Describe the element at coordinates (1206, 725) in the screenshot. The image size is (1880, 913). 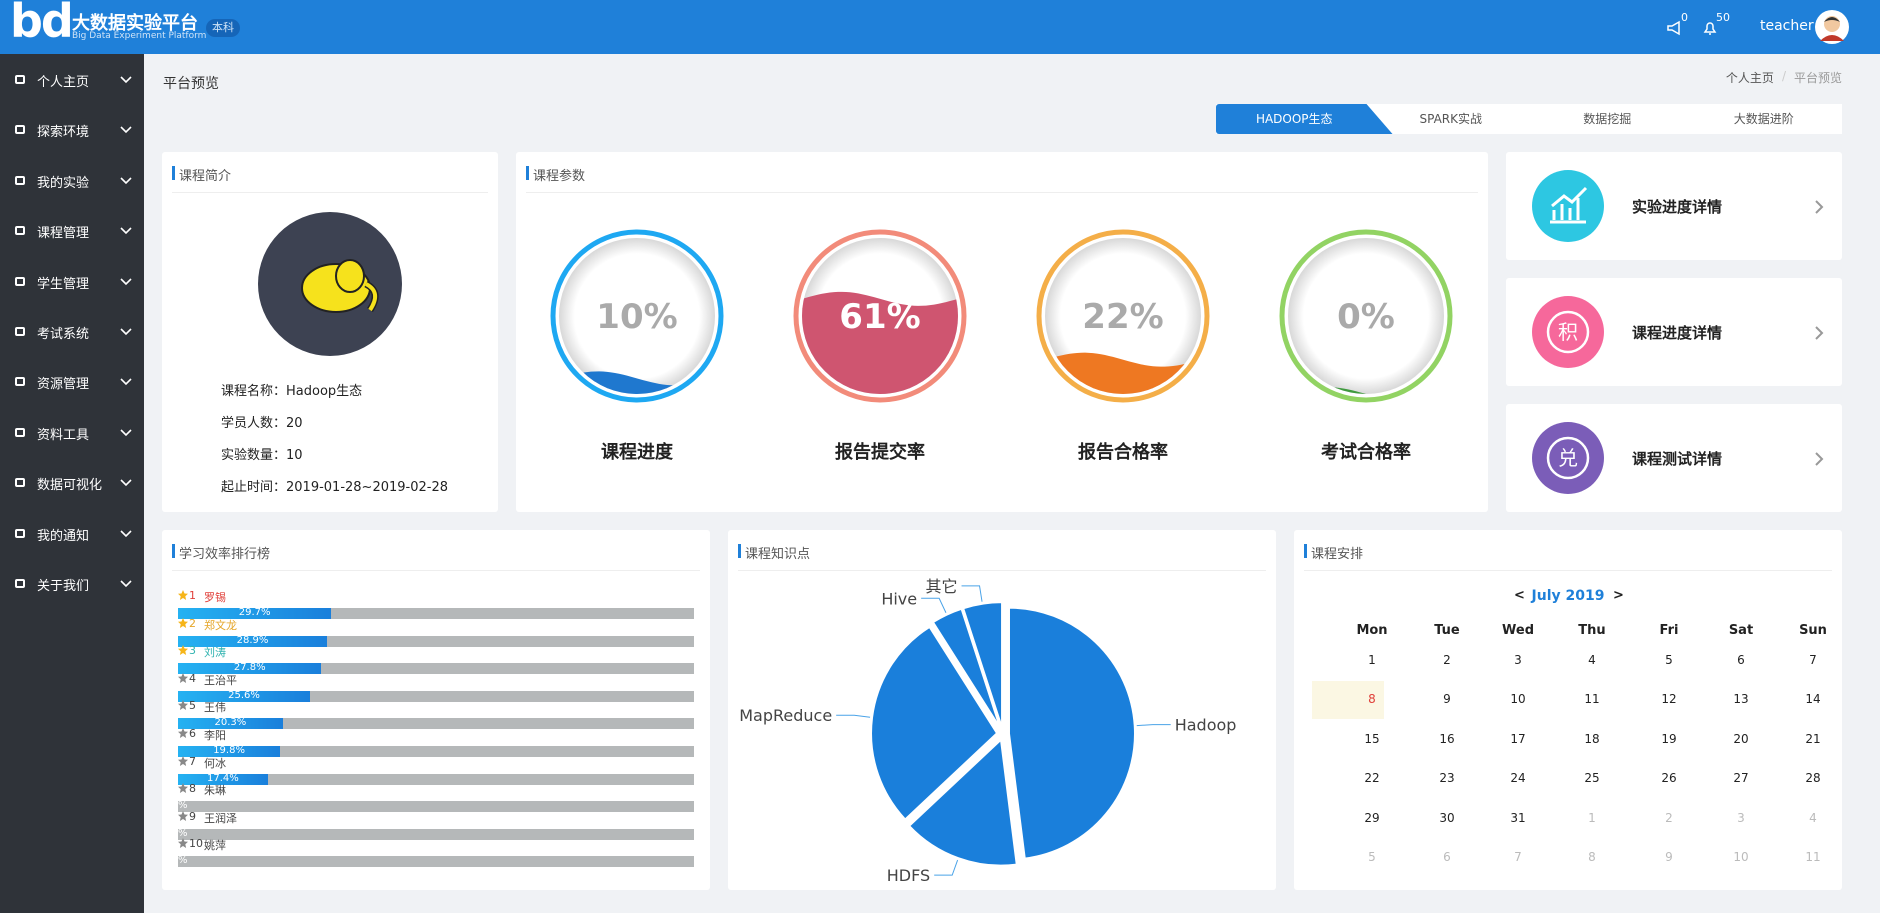
I see `pie-label: Hadoop` at that location.